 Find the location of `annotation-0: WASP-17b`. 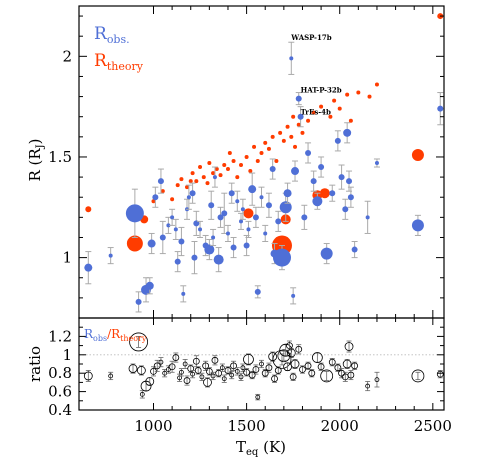

annotation-0: WASP-17b is located at coordinates (310, 37).